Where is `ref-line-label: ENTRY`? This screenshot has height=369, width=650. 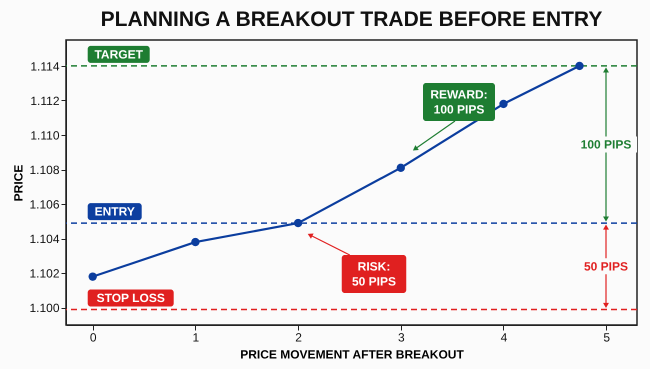 ref-line-label: ENTRY is located at coordinates (114, 211).